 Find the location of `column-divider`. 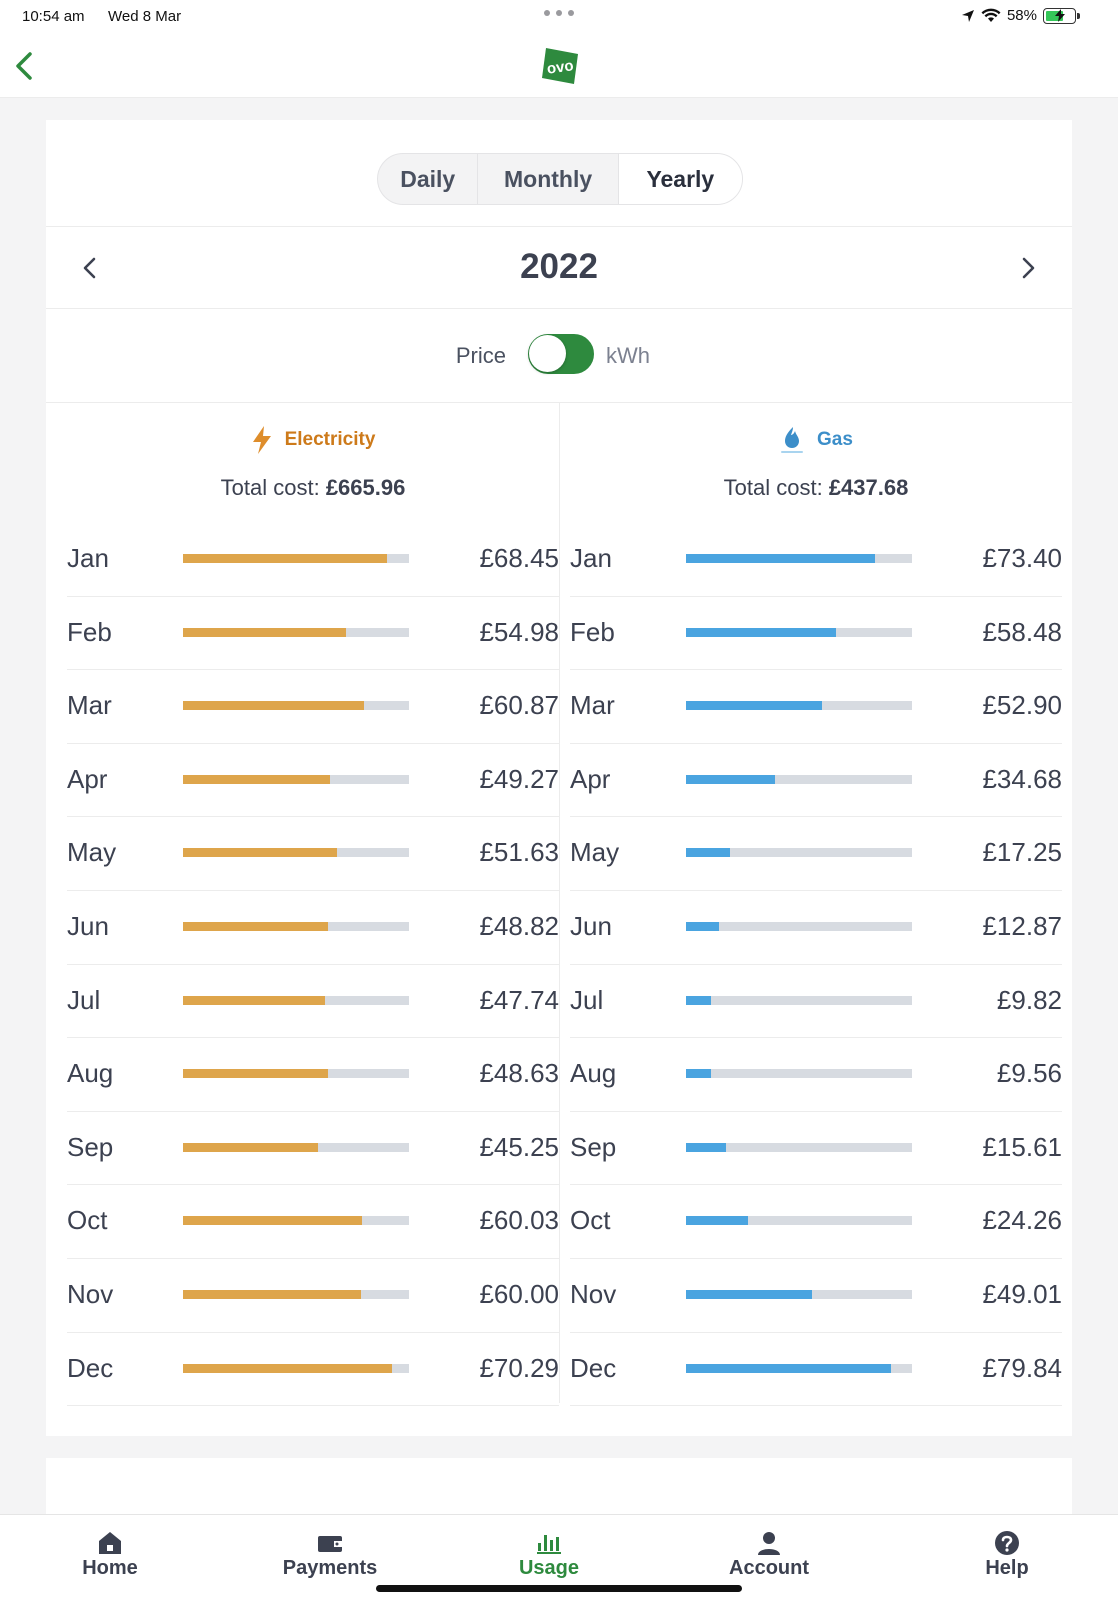

column-divider is located at coordinates (559, 903).